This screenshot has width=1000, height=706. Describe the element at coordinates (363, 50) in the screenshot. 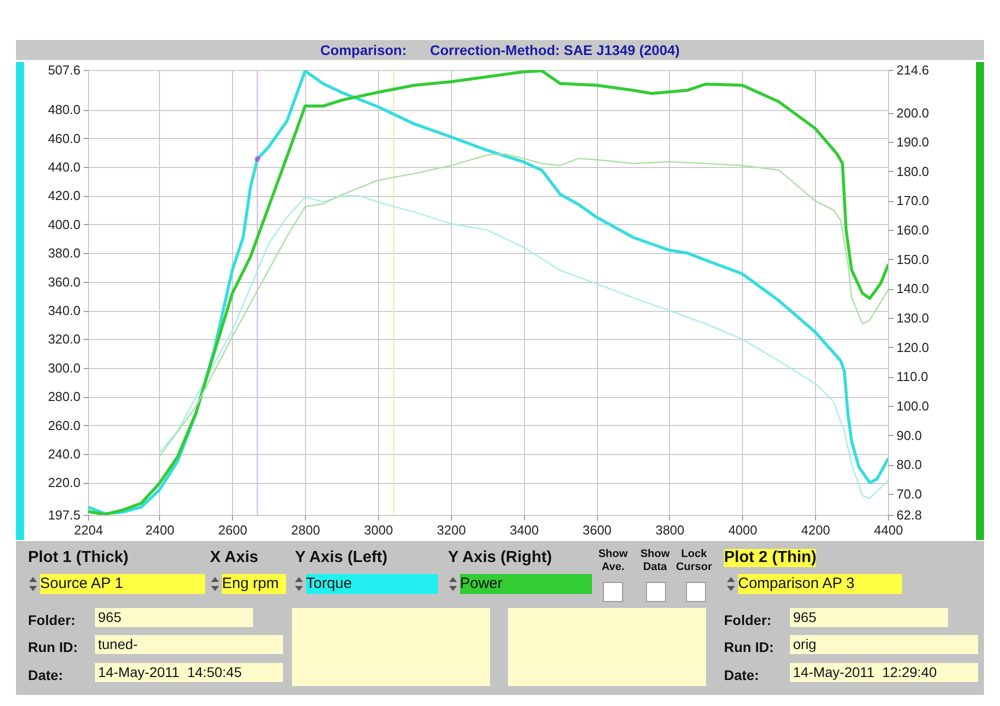

I see `chart-title: Comparison:` at that location.